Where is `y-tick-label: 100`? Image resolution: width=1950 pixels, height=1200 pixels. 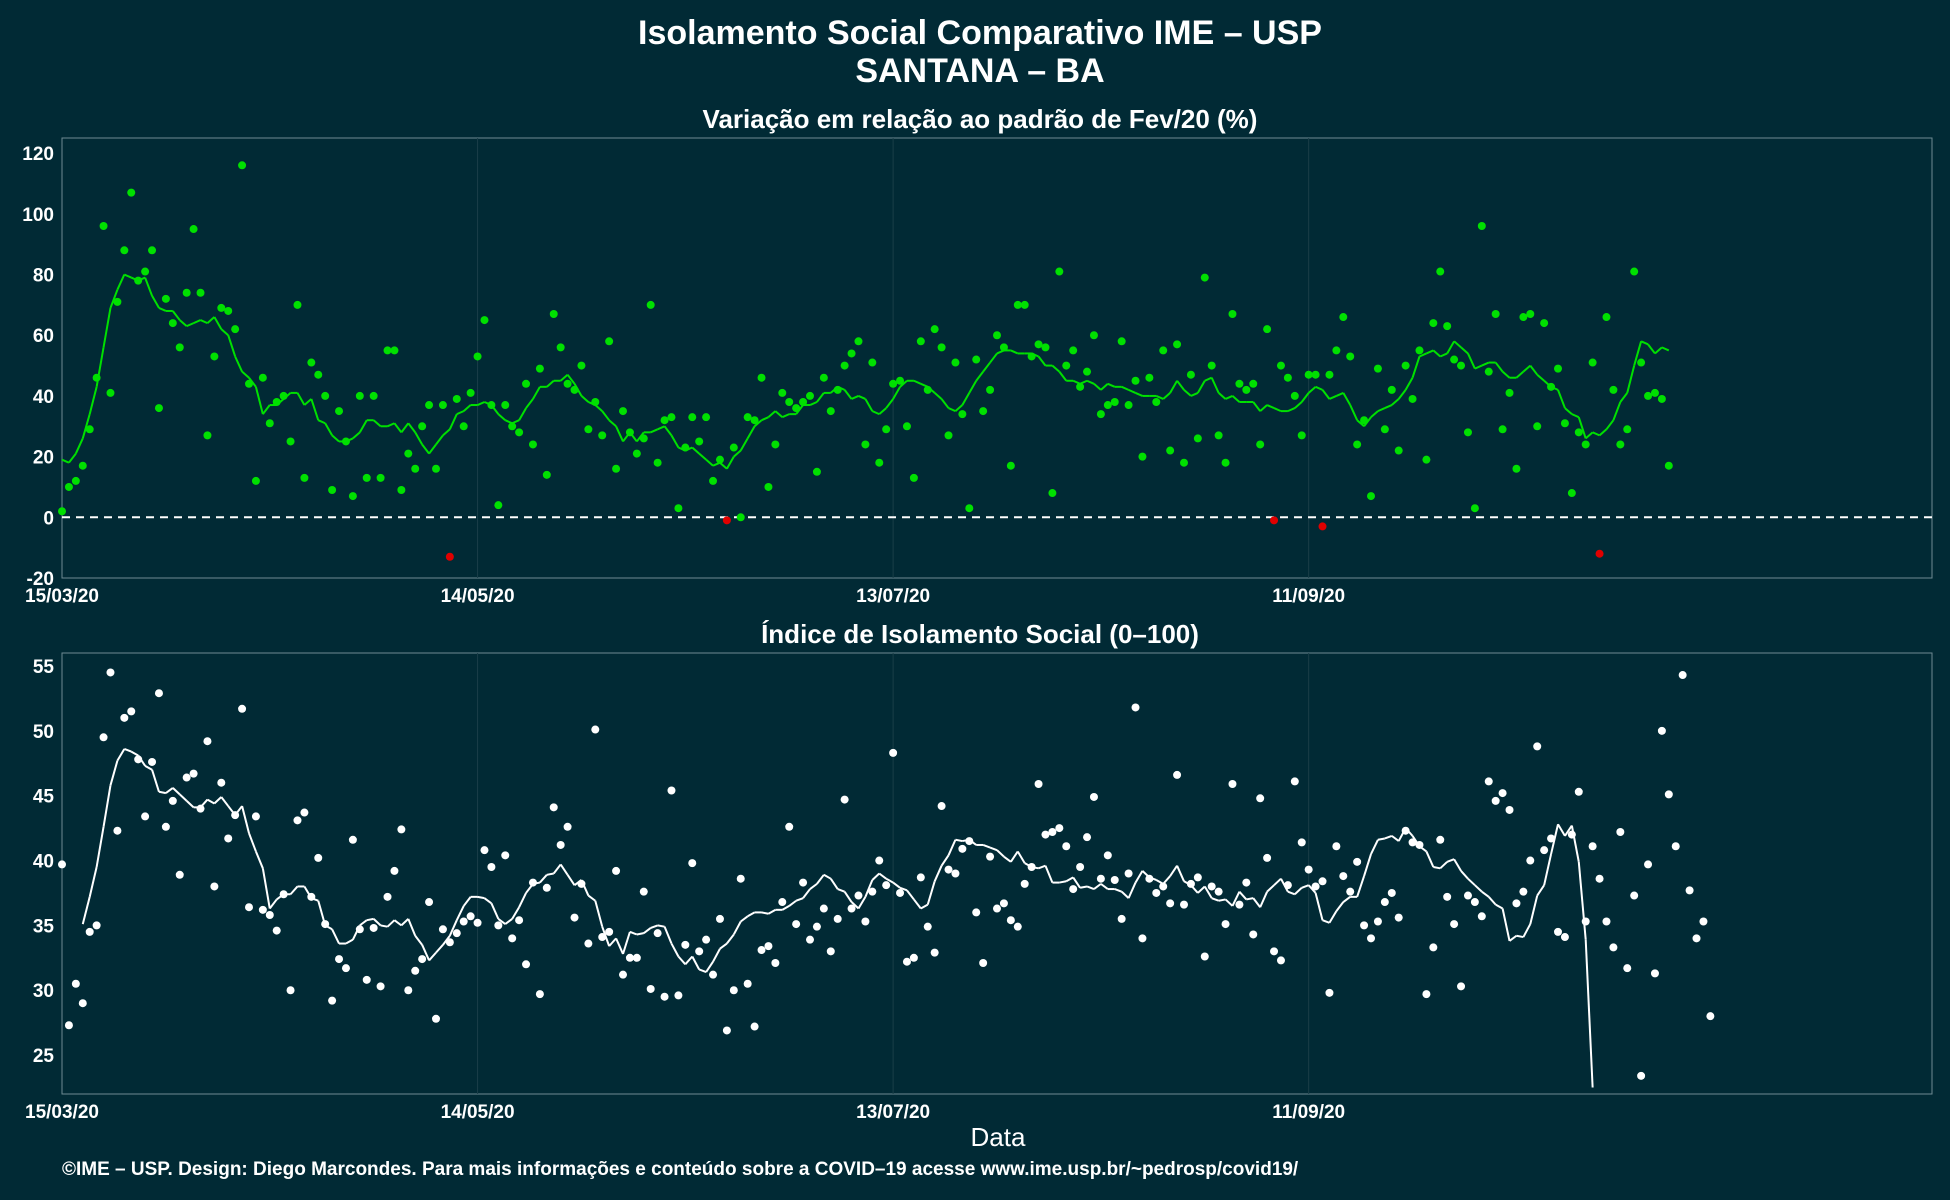
y-tick-label: 100 is located at coordinates (38, 215).